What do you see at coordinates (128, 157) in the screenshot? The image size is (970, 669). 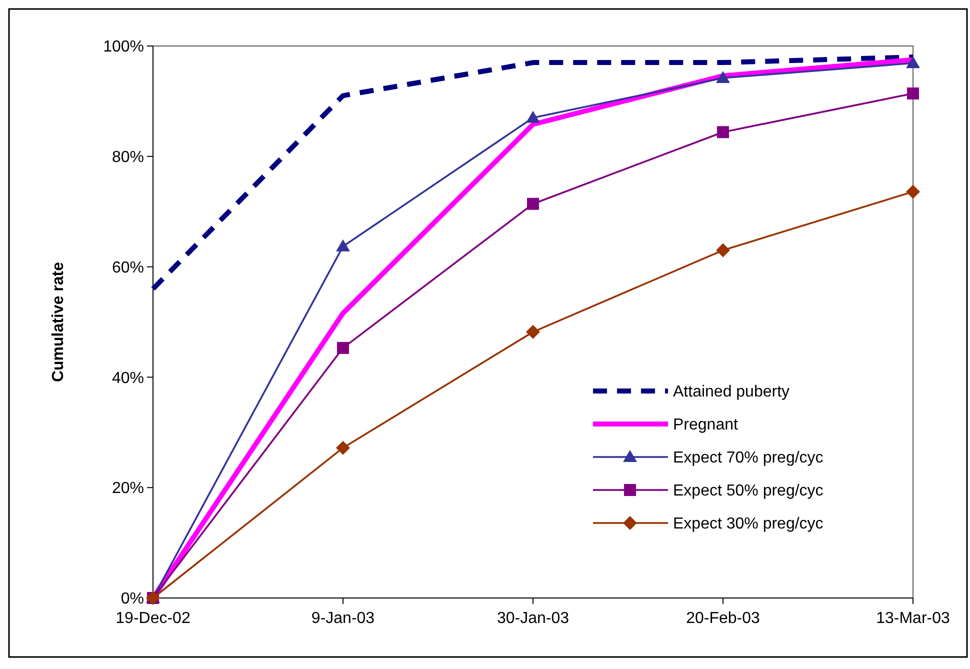 I see `y-tick-label: 80%` at bounding box center [128, 157].